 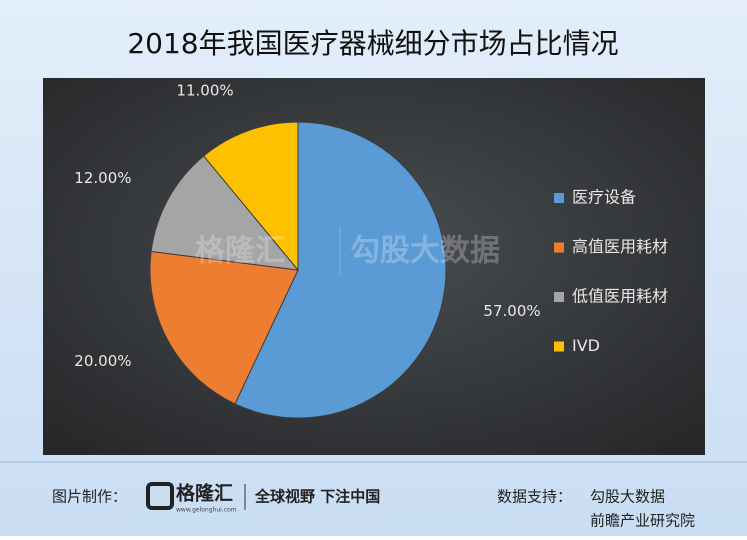 What do you see at coordinates (102, 178) in the screenshot?
I see `data-label: 12.00%` at bounding box center [102, 178].